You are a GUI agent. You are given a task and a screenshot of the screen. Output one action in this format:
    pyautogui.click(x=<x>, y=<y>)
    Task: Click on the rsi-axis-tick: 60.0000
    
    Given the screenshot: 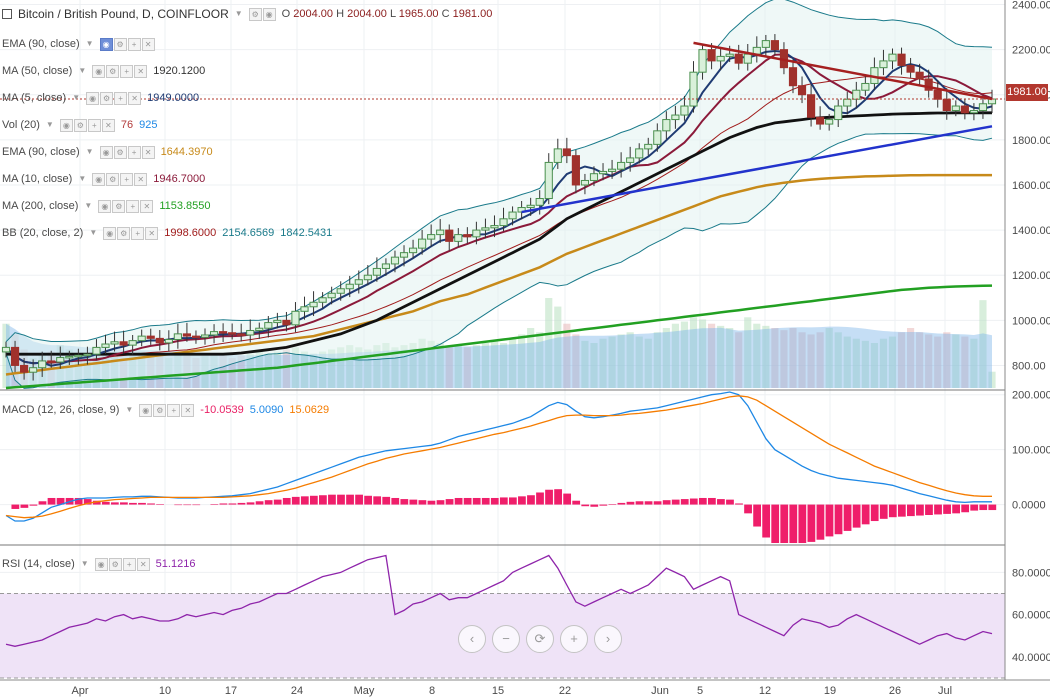 What is the action you would take?
    pyautogui.click(x=1031, y=616)
    